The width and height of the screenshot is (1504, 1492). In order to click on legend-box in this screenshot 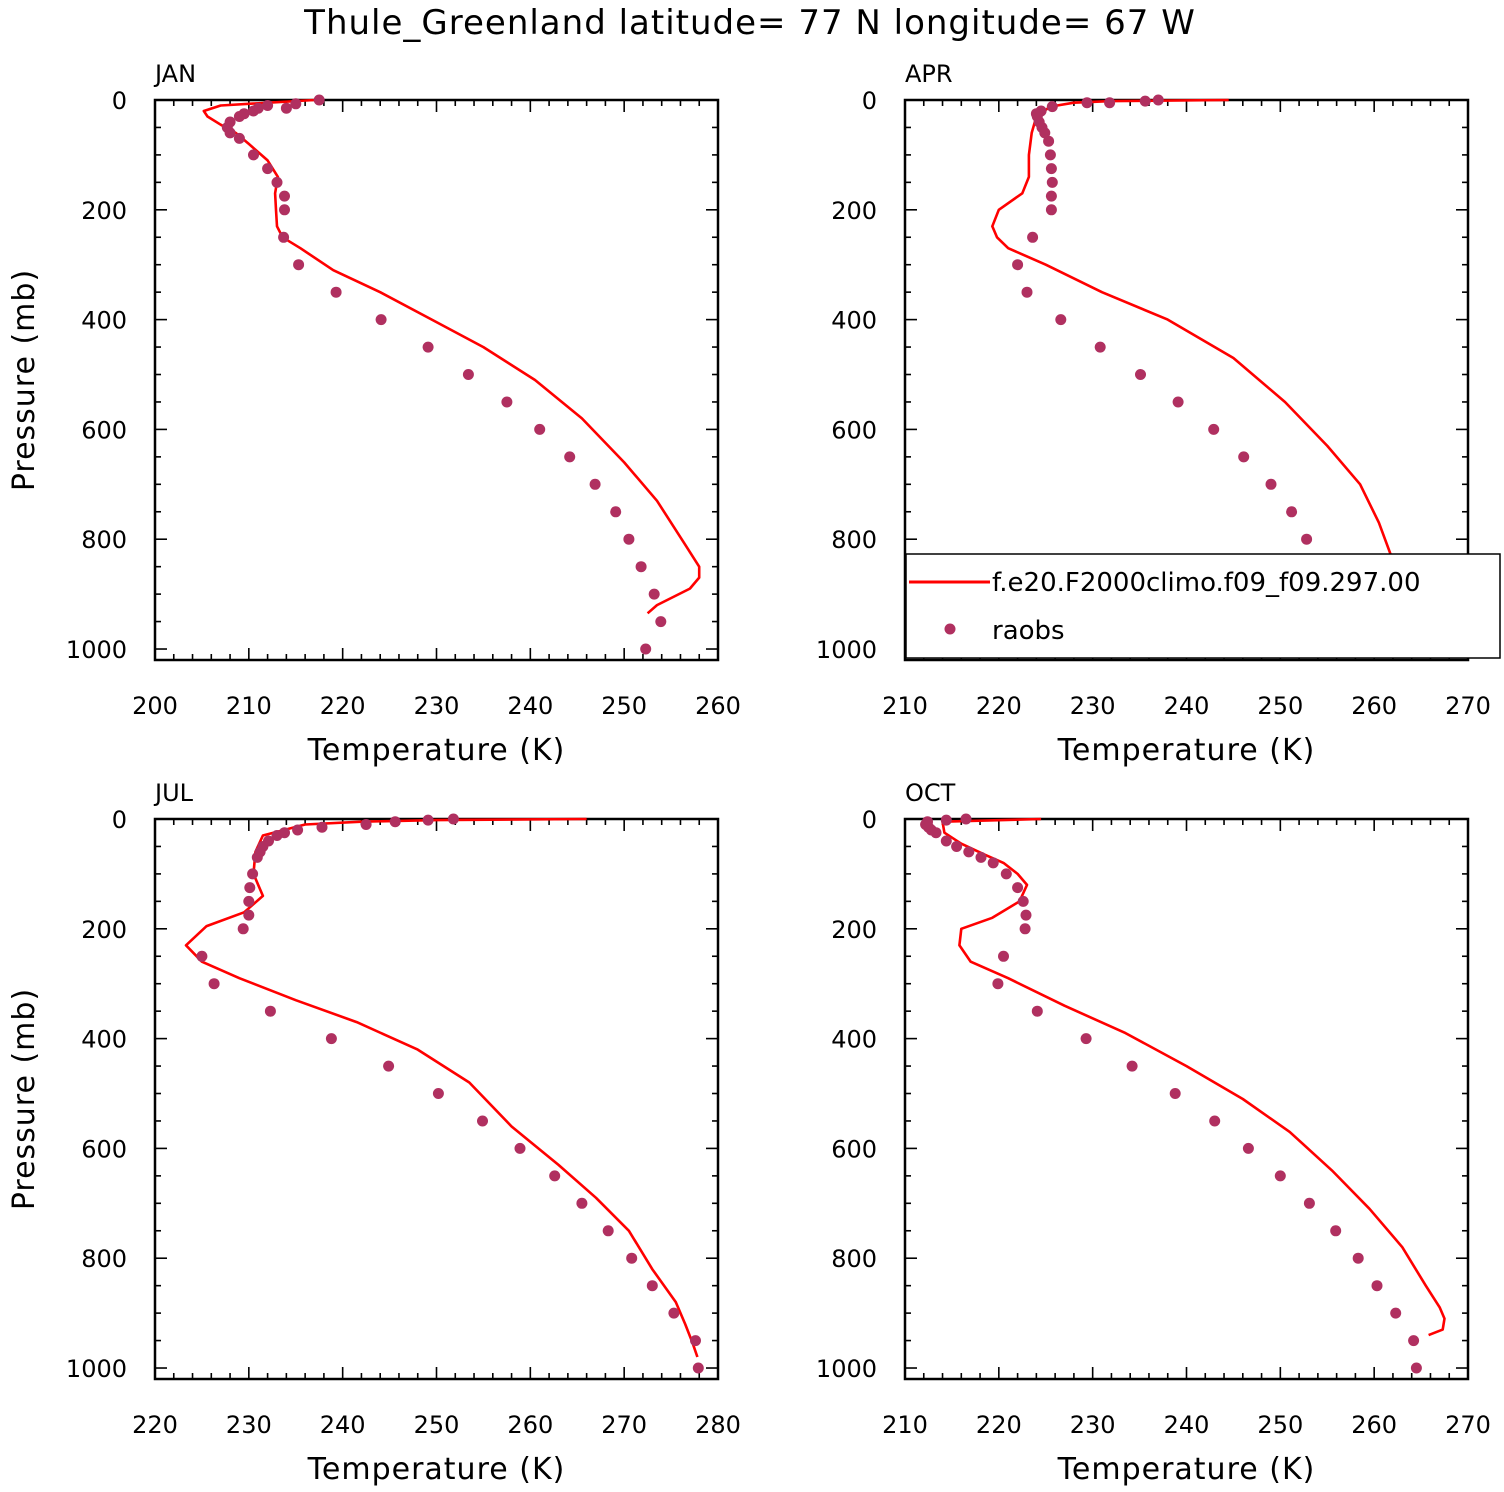, I will do `click(1203, 606)`.